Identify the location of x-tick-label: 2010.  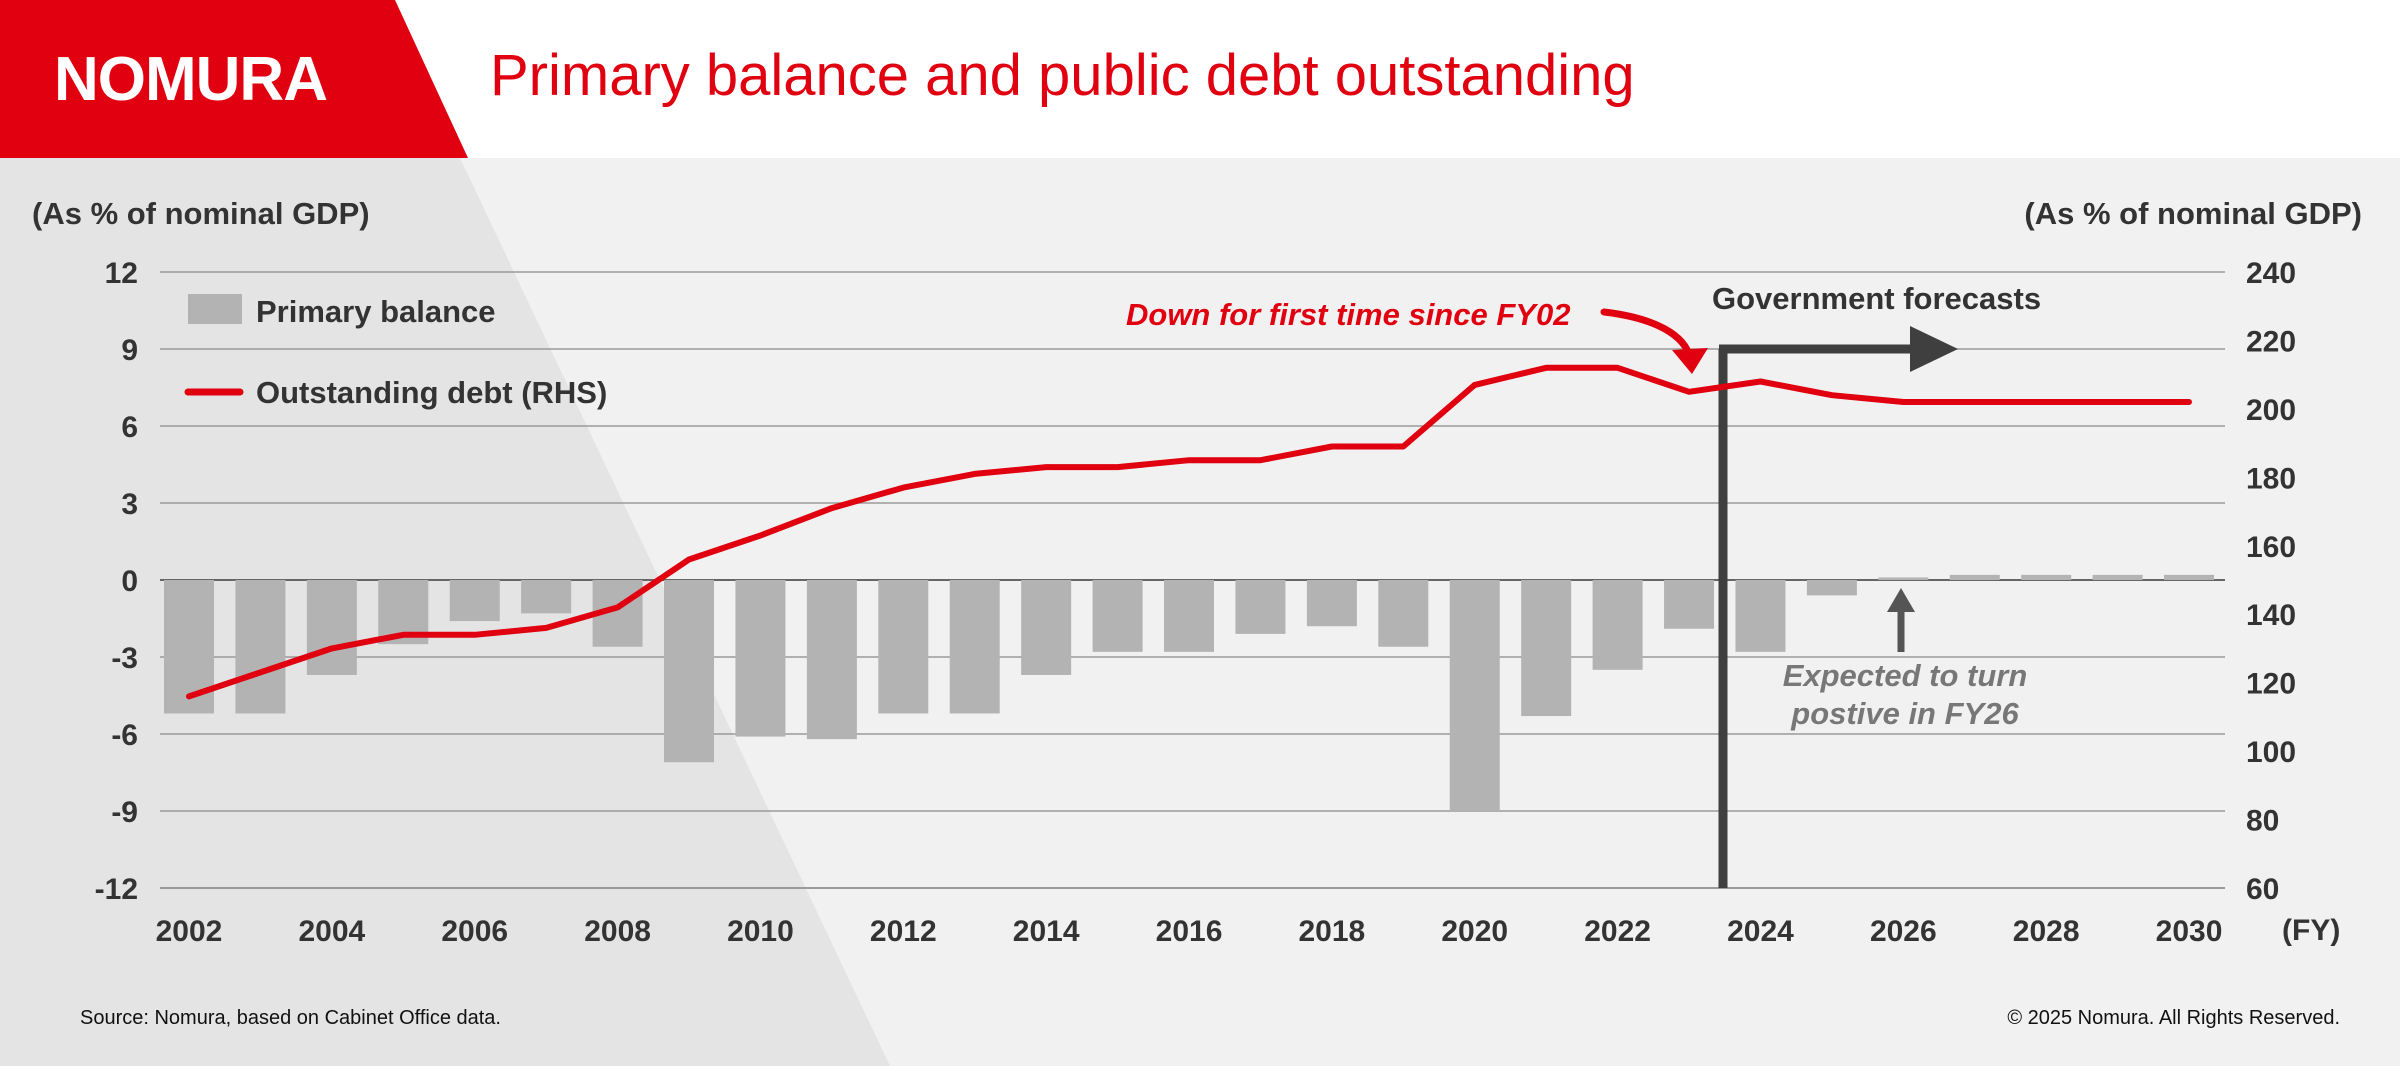
(760, 931).